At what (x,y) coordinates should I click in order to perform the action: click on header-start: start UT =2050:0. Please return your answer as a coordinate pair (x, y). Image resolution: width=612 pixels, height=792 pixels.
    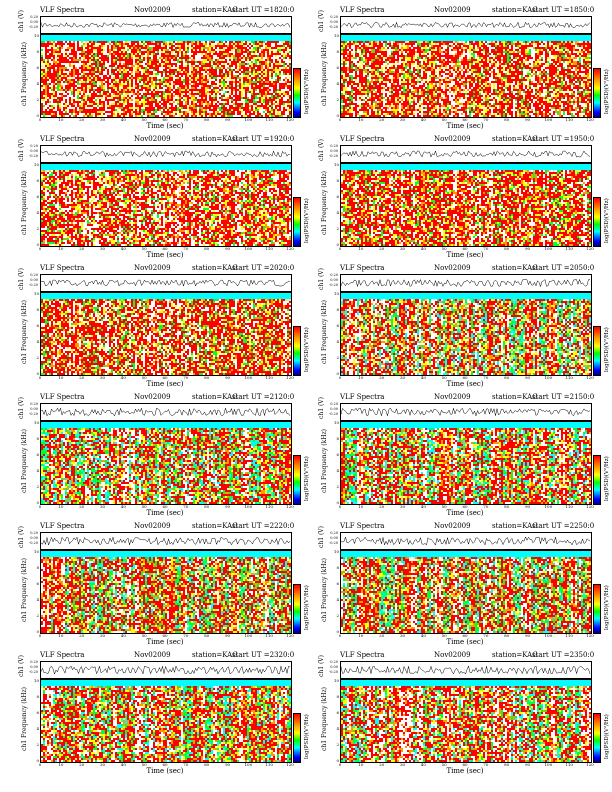
    Looking at the image, I should click on (563, 268).